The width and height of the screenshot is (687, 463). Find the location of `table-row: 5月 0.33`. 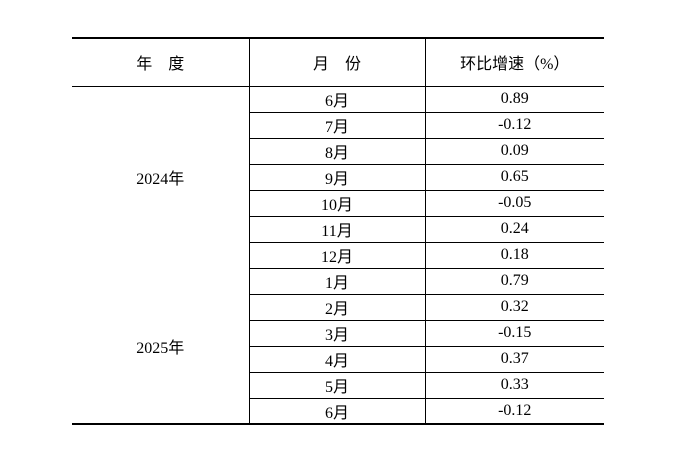

table-row: 5月 0.33 is located at coordinates (338, 385).